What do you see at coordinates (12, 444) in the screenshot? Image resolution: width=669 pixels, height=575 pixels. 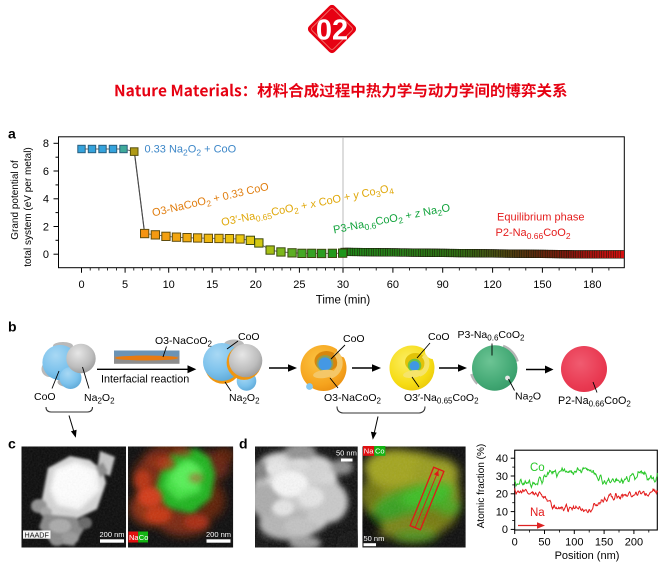 I see `svg-text: c` at bounding box center [12, 444].